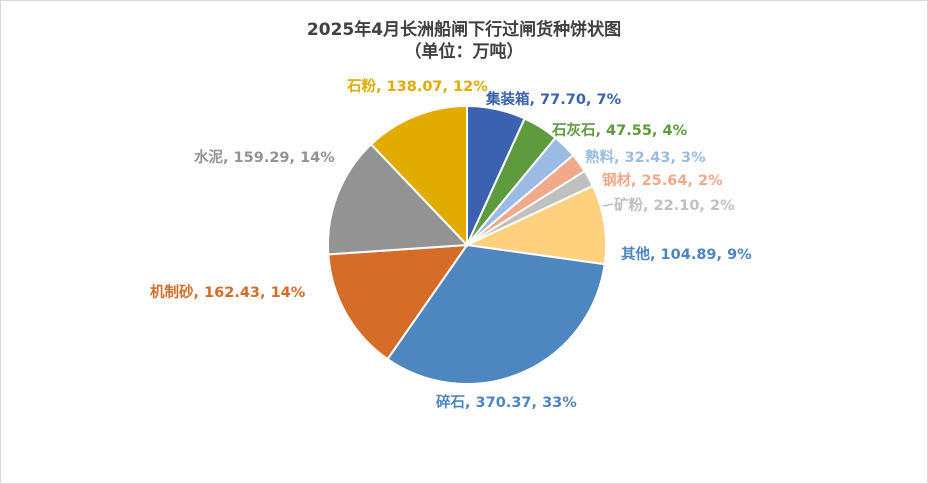  Describe the element at coordinates (619, 130) in the screenshot. I see `data-label-2: 石灰石, 47.55, 4%` at that location.